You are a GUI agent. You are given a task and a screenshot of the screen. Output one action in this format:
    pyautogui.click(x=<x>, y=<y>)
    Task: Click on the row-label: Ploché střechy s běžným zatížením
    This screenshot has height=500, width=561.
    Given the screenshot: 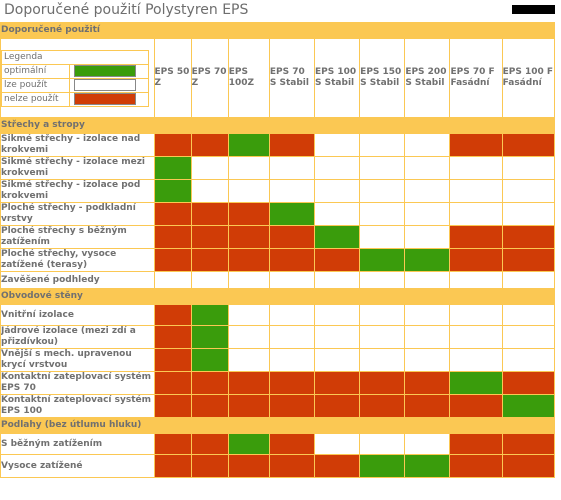 What is the action you would take?
    pyautogui.click(x=77, y=237)
    